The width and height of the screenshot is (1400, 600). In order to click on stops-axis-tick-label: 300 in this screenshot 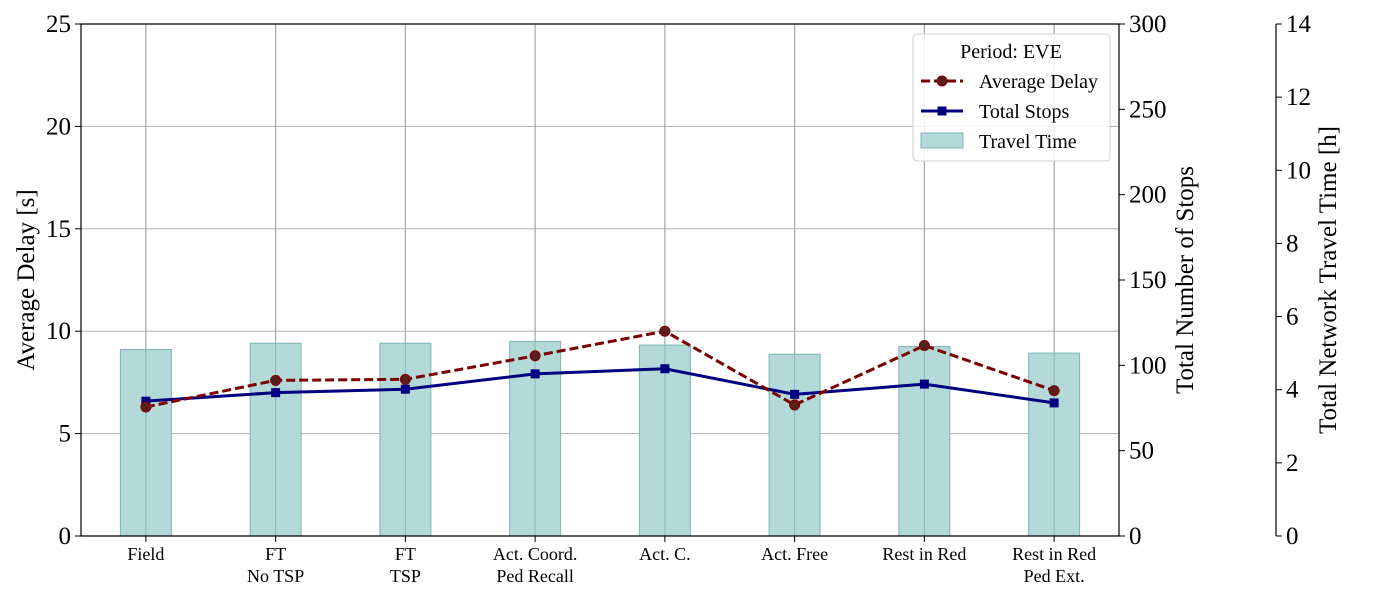, I will do `click(1148, 24)`.